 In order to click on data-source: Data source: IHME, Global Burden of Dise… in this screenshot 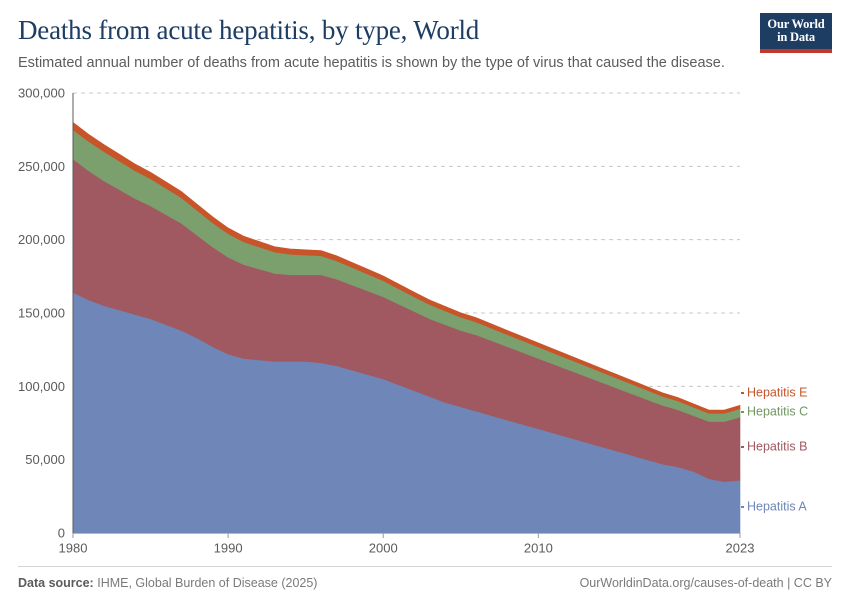, I will do `click(167, 583)`.